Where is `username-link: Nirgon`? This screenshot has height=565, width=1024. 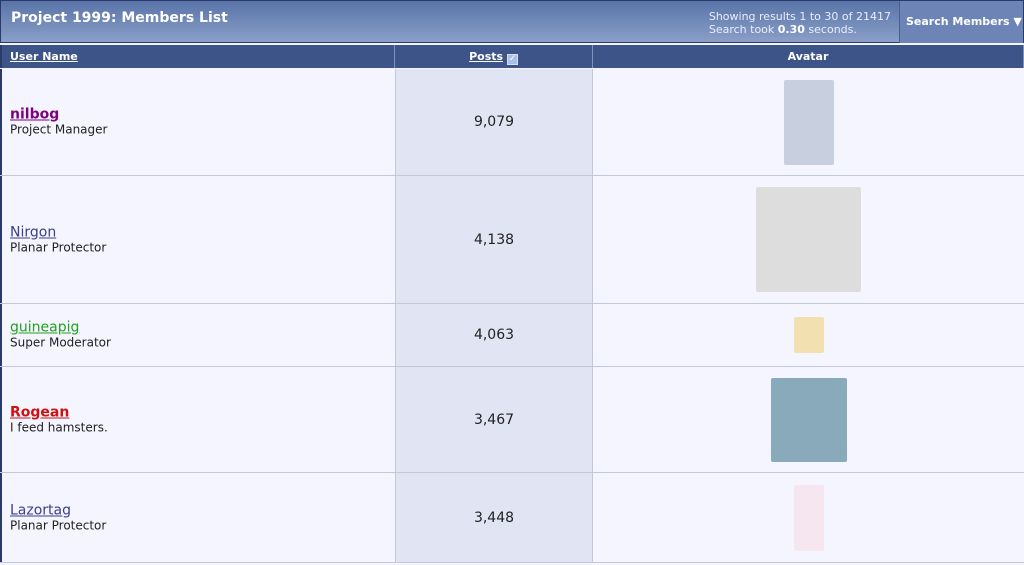
username-link: Nirgon is located at coordinates (33, 232).